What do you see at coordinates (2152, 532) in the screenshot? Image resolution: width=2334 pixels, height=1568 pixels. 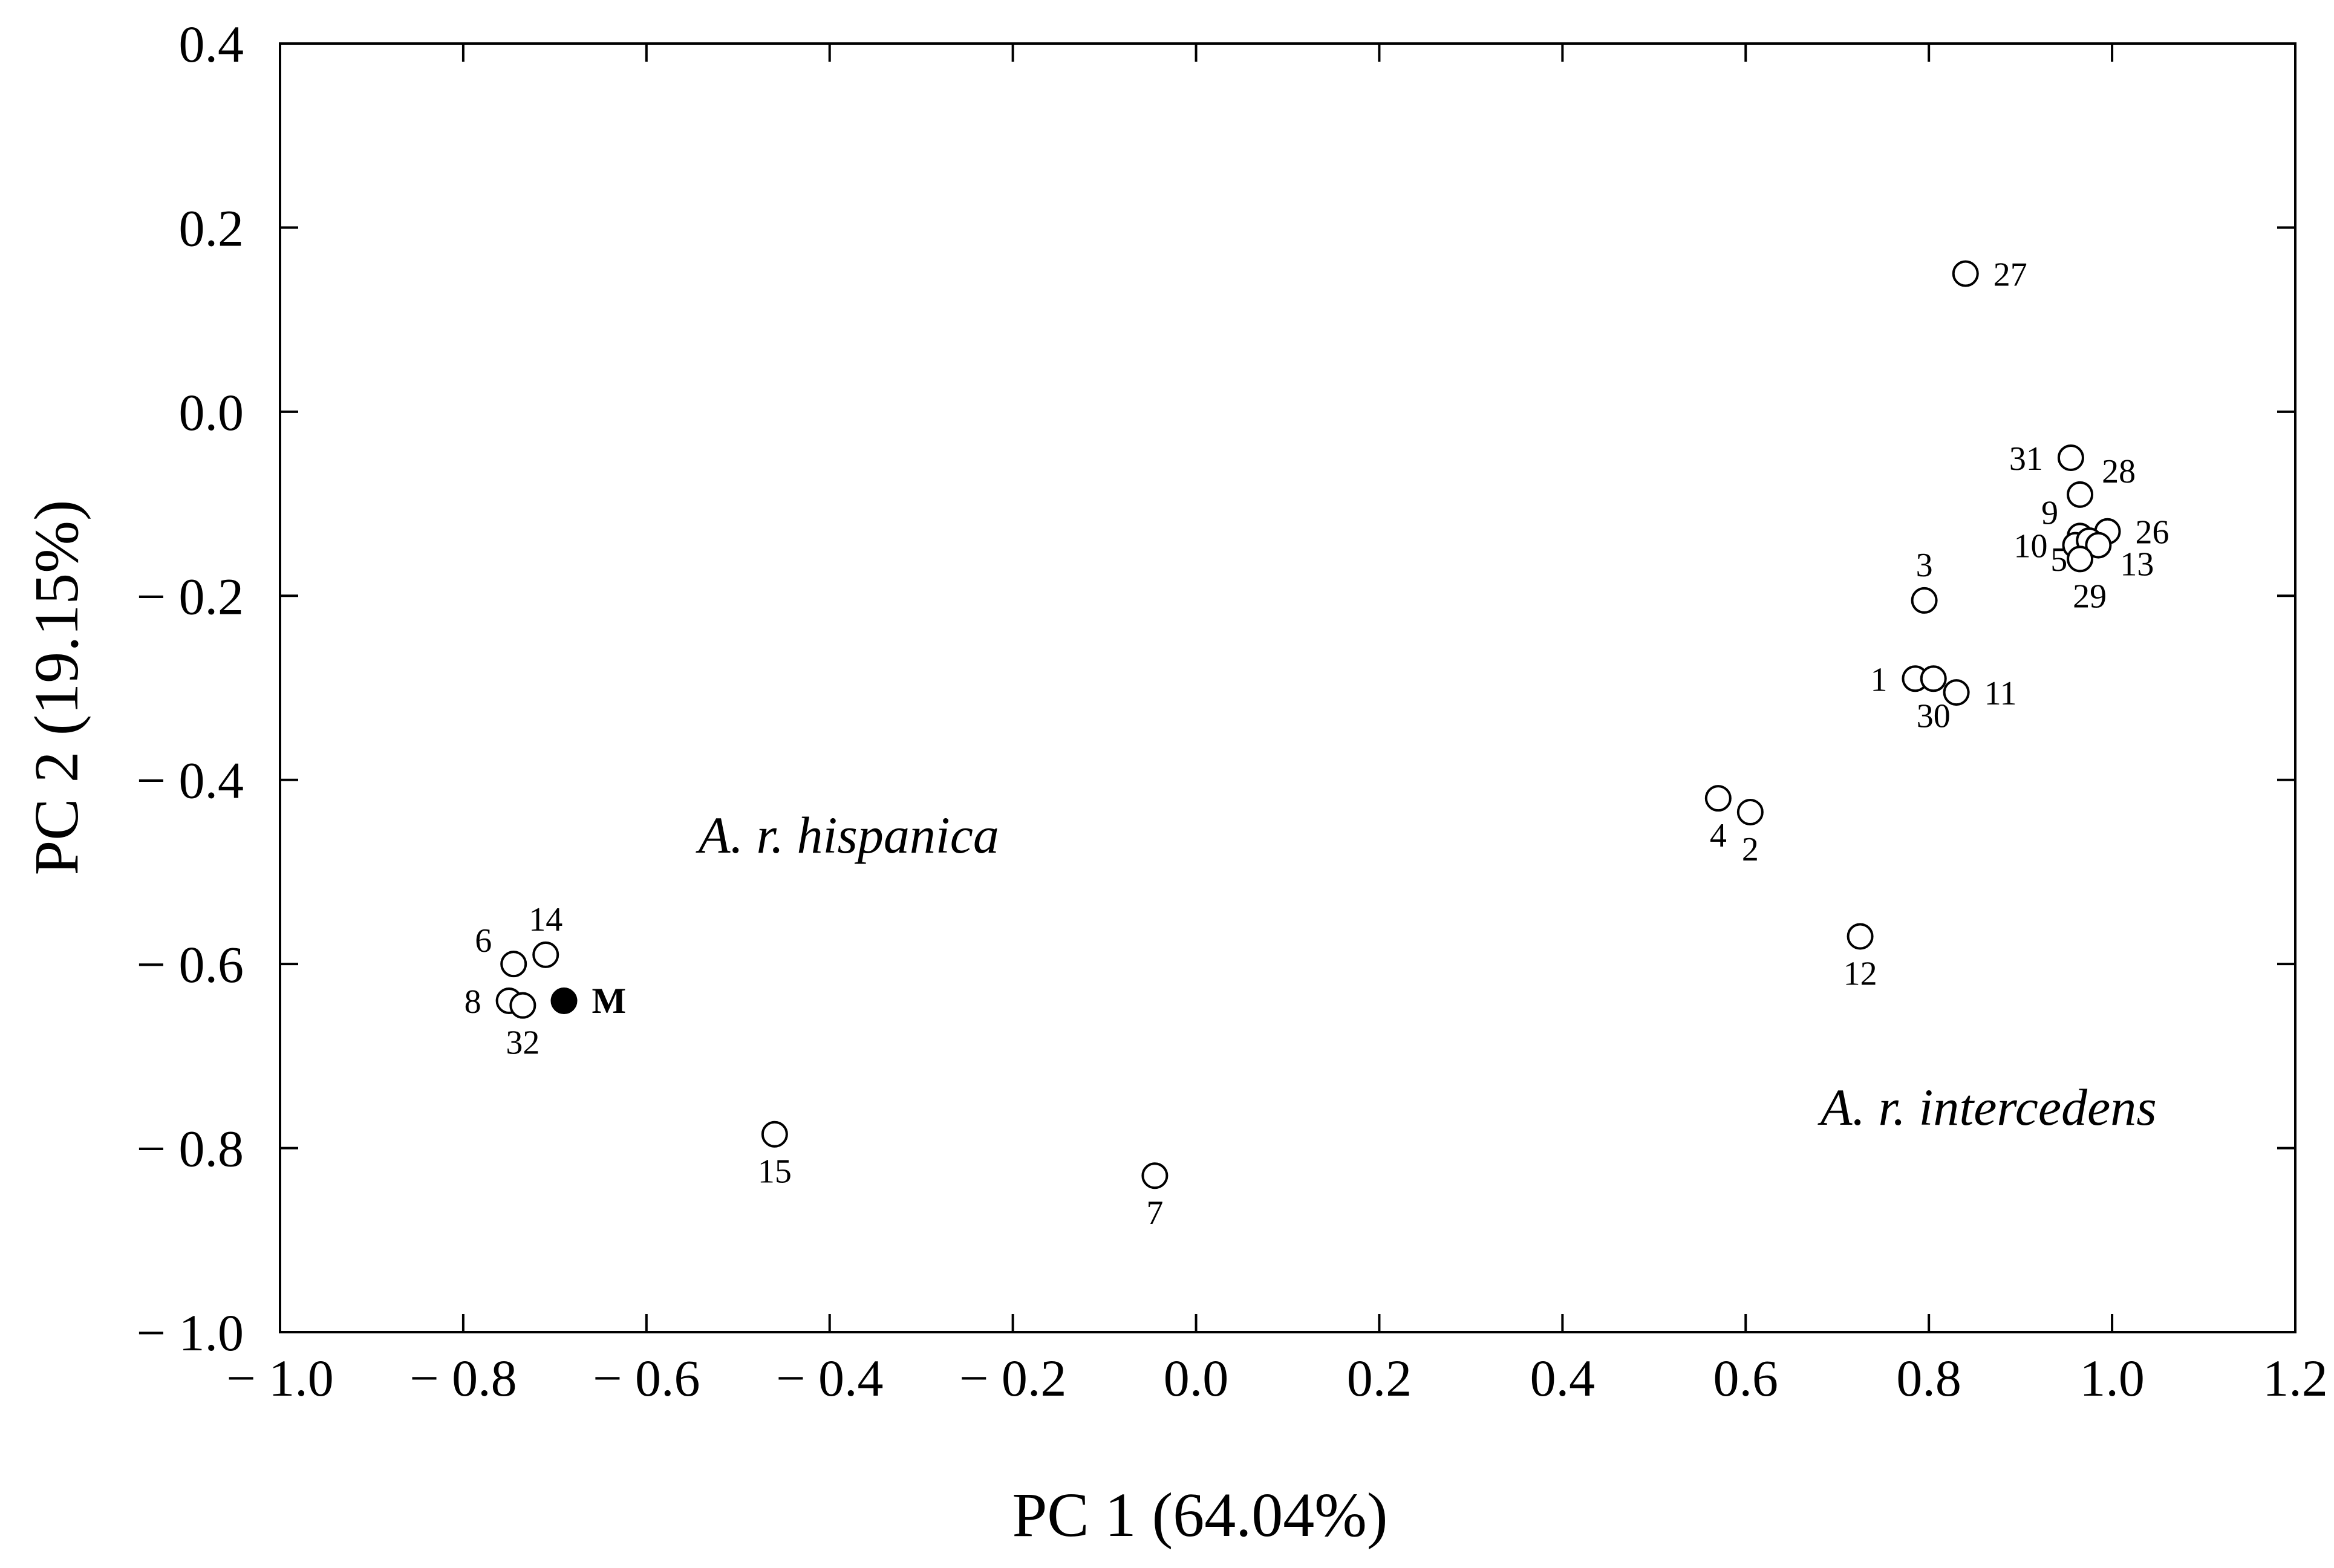 I see `data-point-label: 26` at bounding box center [2152, 532].